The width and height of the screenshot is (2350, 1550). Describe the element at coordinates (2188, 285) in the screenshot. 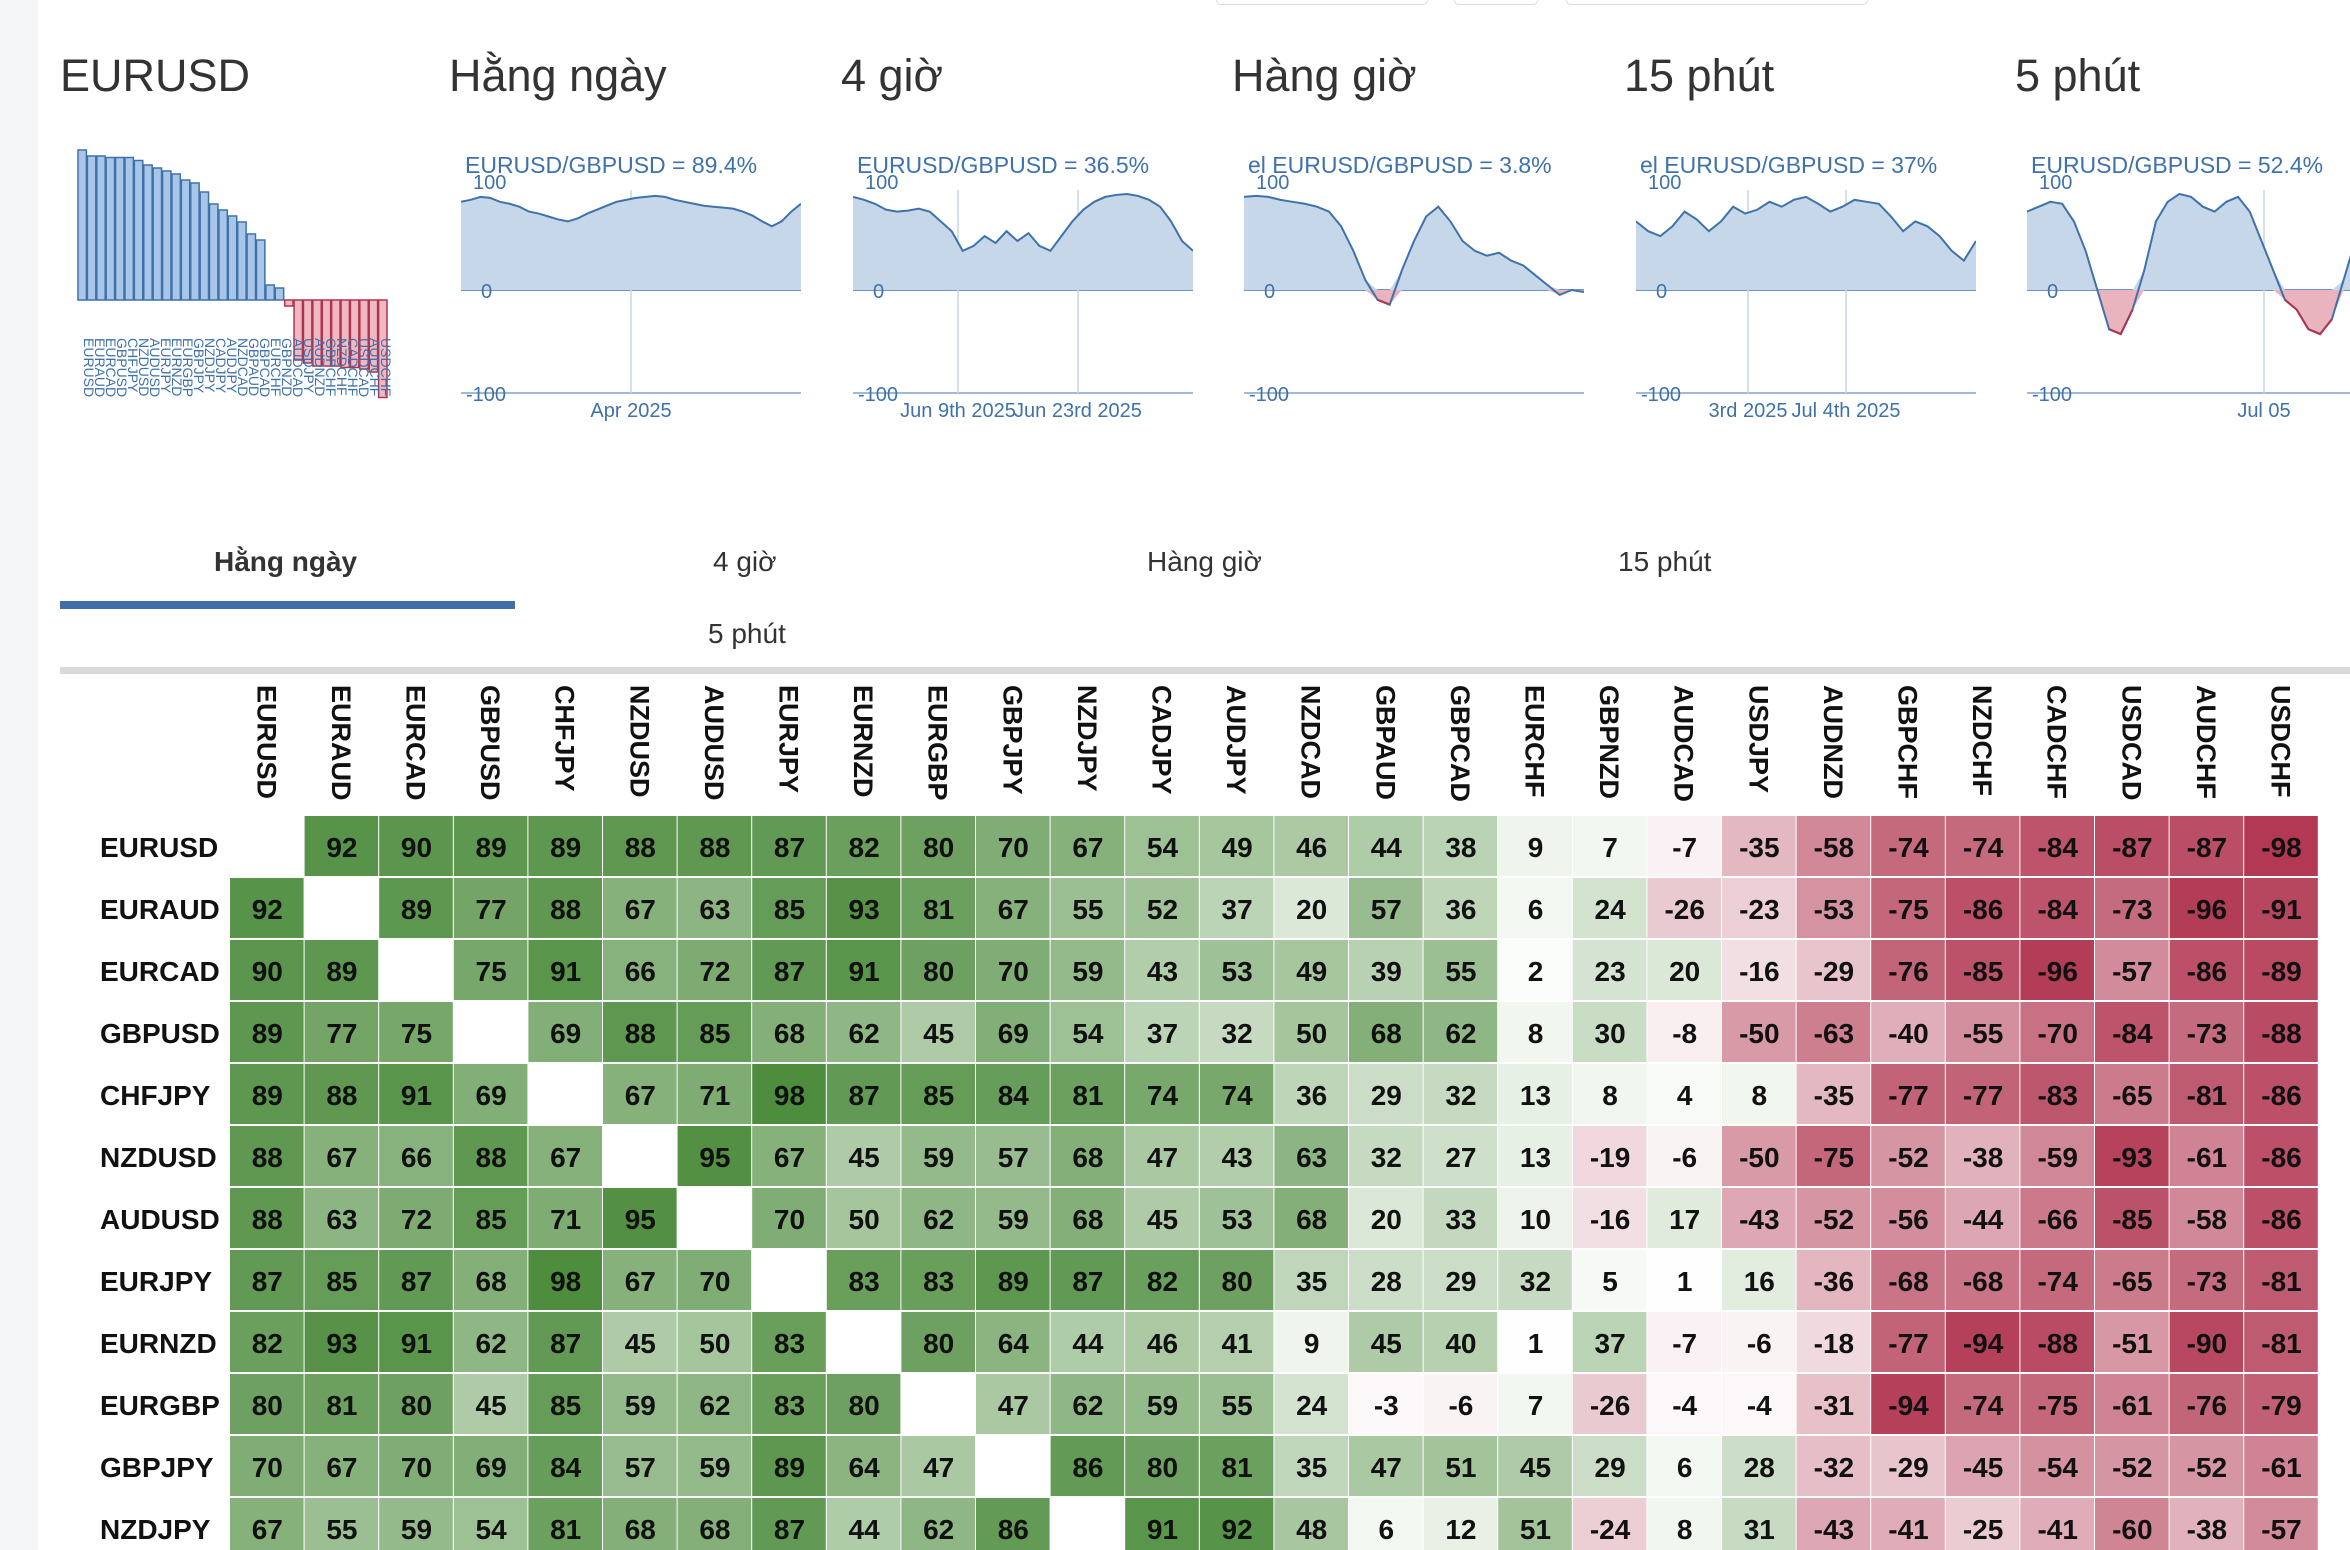

I see `correlation-chart-5m: 100 0 -100 EURUSD/GBPUSD = 52.4% Jul 05` at that location.